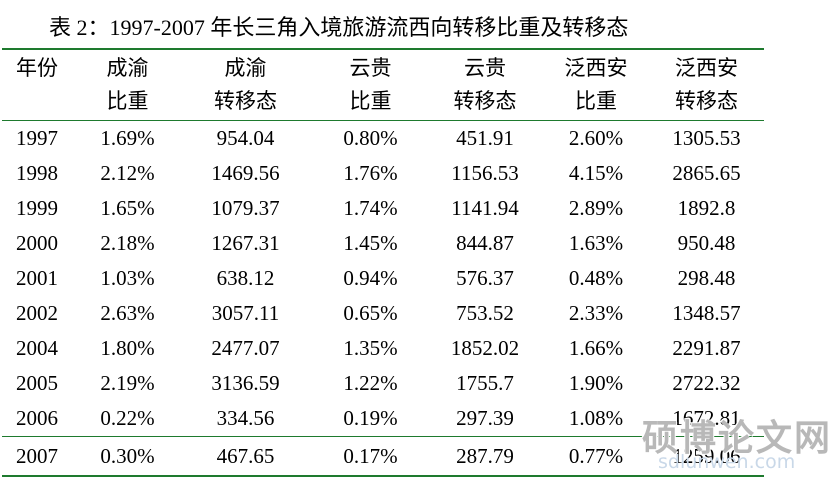 The height and width of the screenshot is (486, 839). What do you see at coordinates (47, 101) in the screenshot?
I see `column-header-line` at bounding box center [47, 101].